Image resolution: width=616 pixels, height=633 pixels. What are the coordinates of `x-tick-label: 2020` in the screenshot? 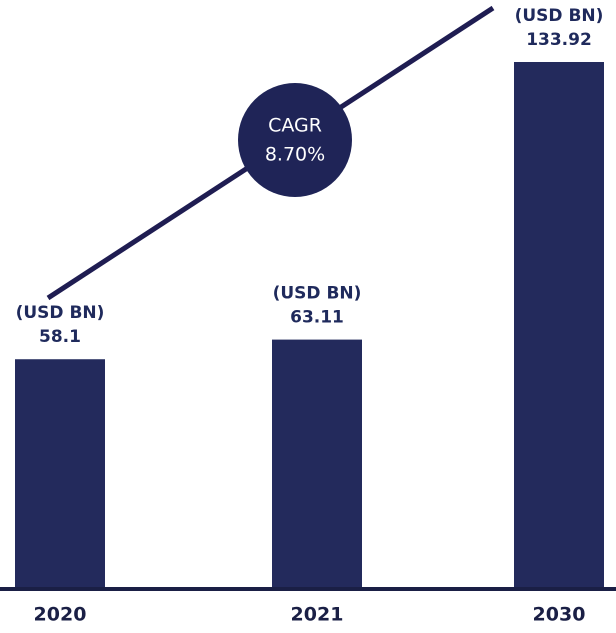 It's located at (60, 615).